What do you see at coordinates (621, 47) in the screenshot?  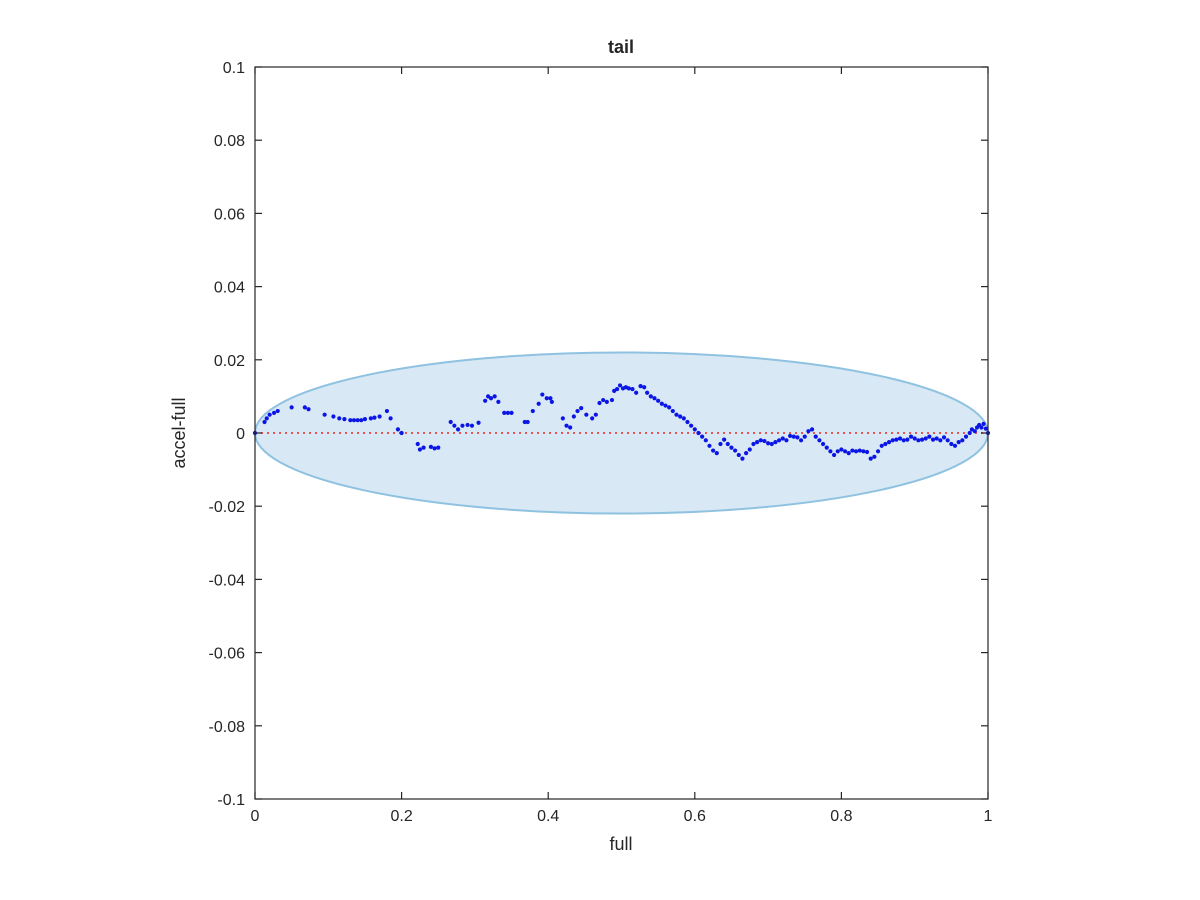 I see `chart-title: tail` at bounding box center [621, 47].